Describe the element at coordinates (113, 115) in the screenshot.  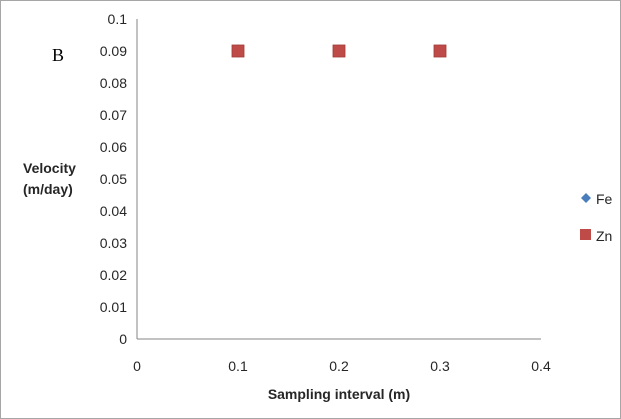
I see `y-tick-label: 0.07` at that location.